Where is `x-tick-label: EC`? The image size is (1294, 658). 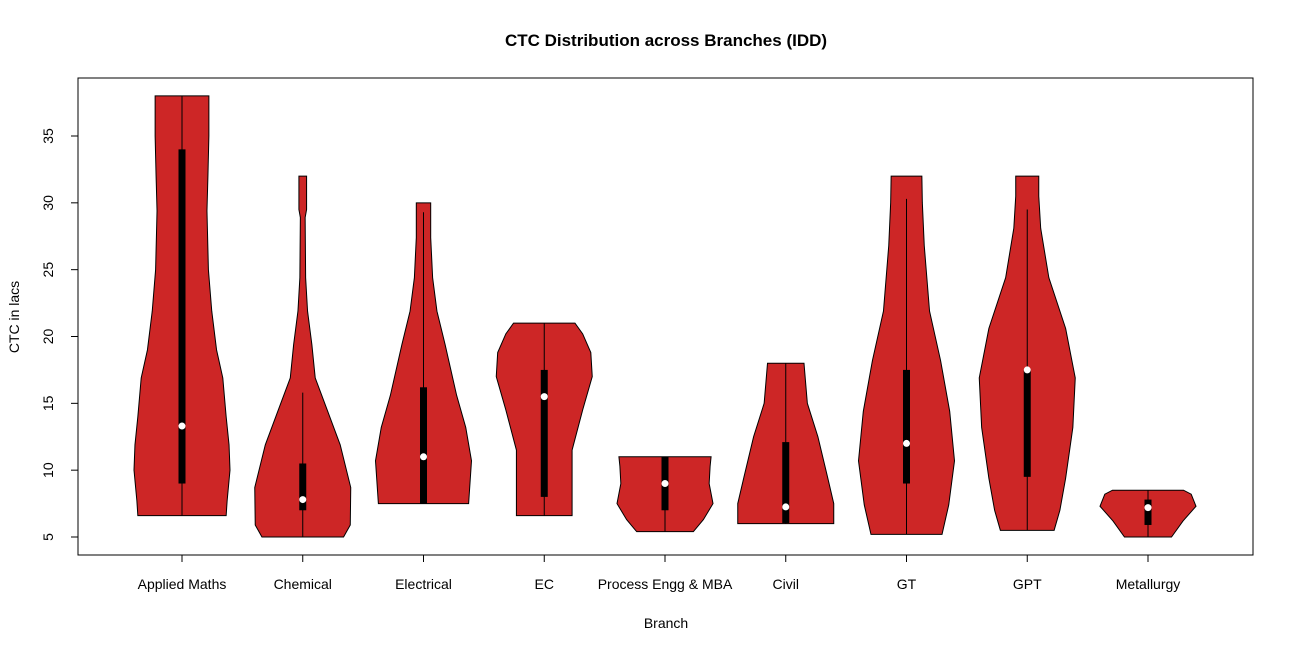 x-tick-label: EC is located at coordinates (544, 584).